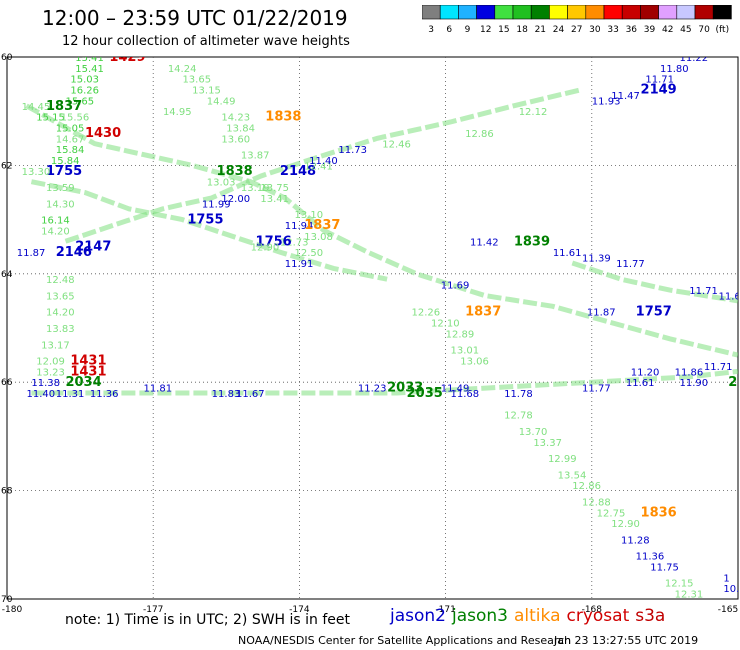 Image resolution: width=740 pixels, height=650 pixels. What do you see at coordinates (294, 242) in the screenshot?
I see `wave-height-label: 12.73` at bounding box center [294, 242].